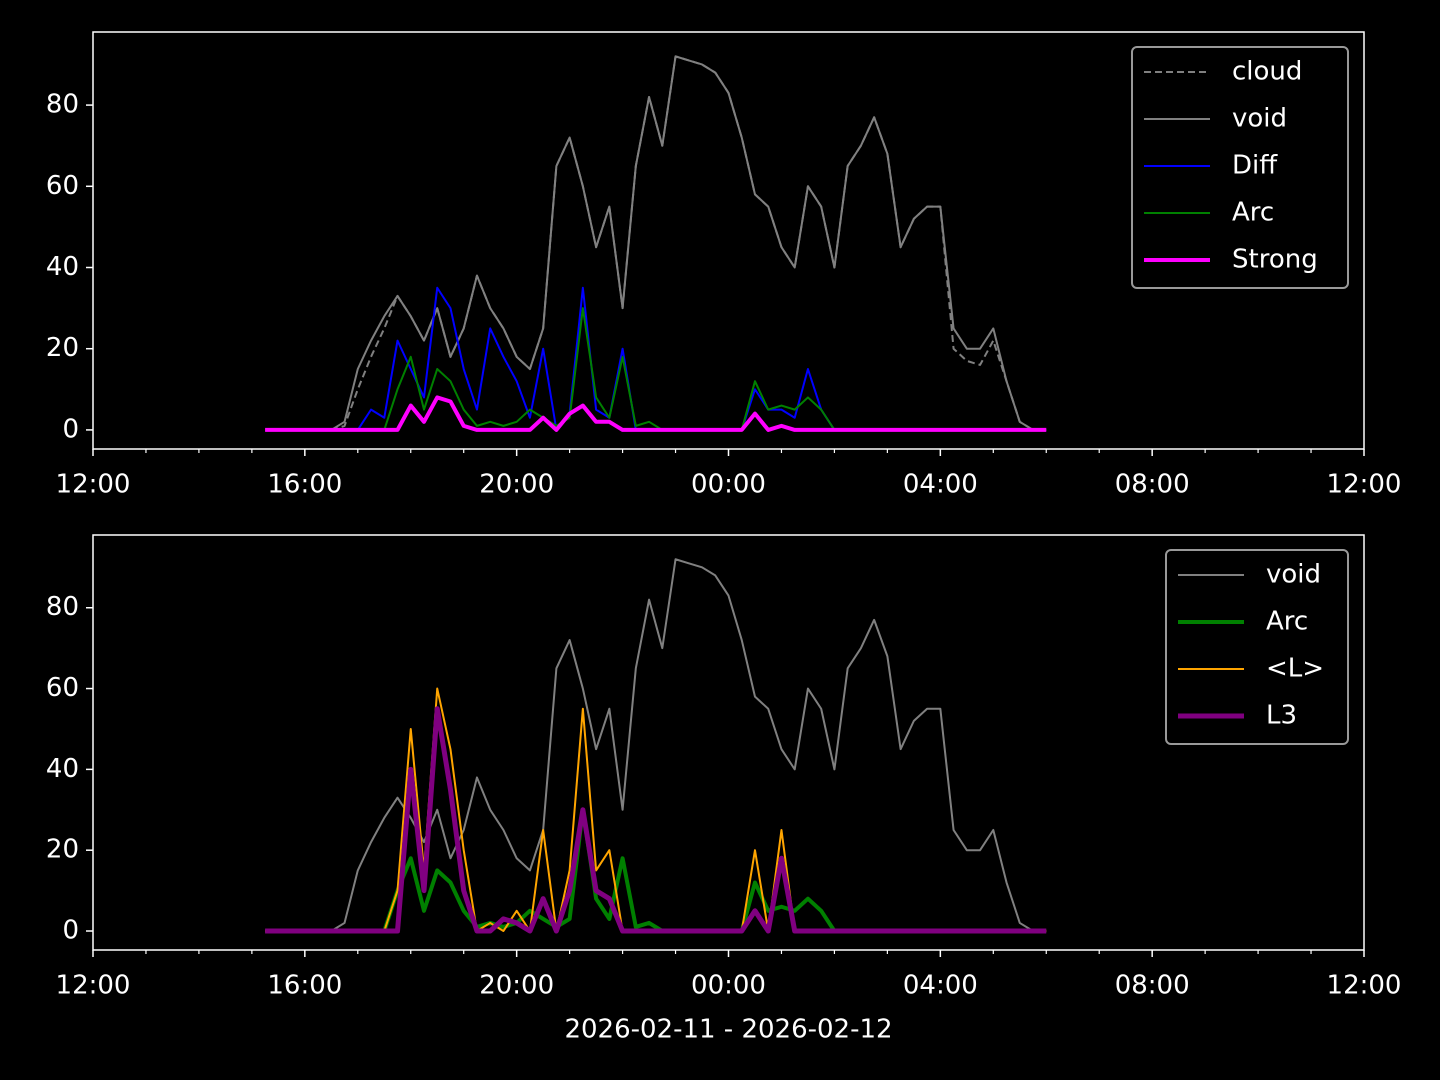  Describe the element at coordinates (1281, 716) in the screenshot. I see `legend-label: L3` at that location.